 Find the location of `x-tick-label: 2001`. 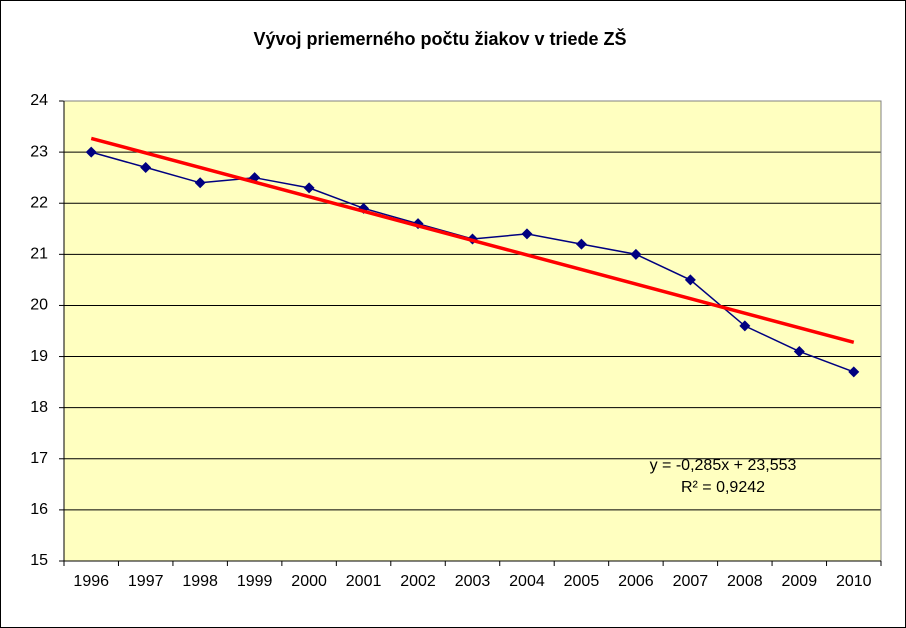

x-tick-label: 2001 is located at coordinates (364, 581).